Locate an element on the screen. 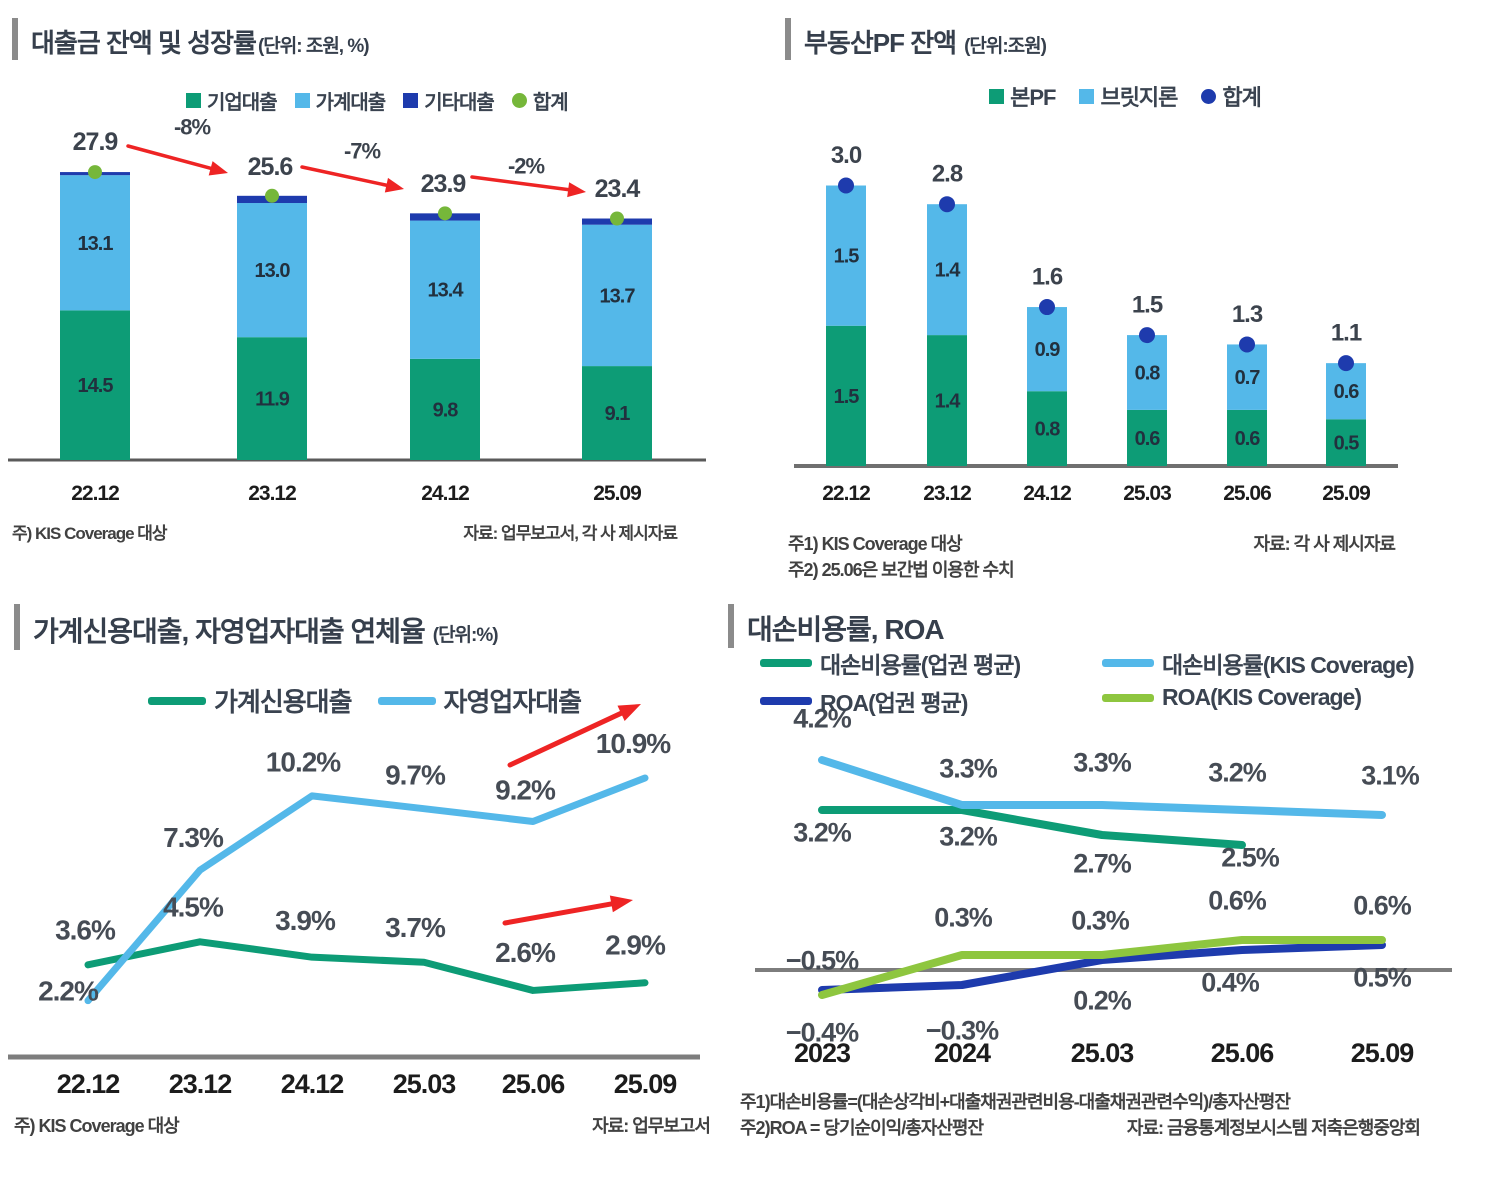  data-point-label: 2.5% is located at coordinates (1250, 857).